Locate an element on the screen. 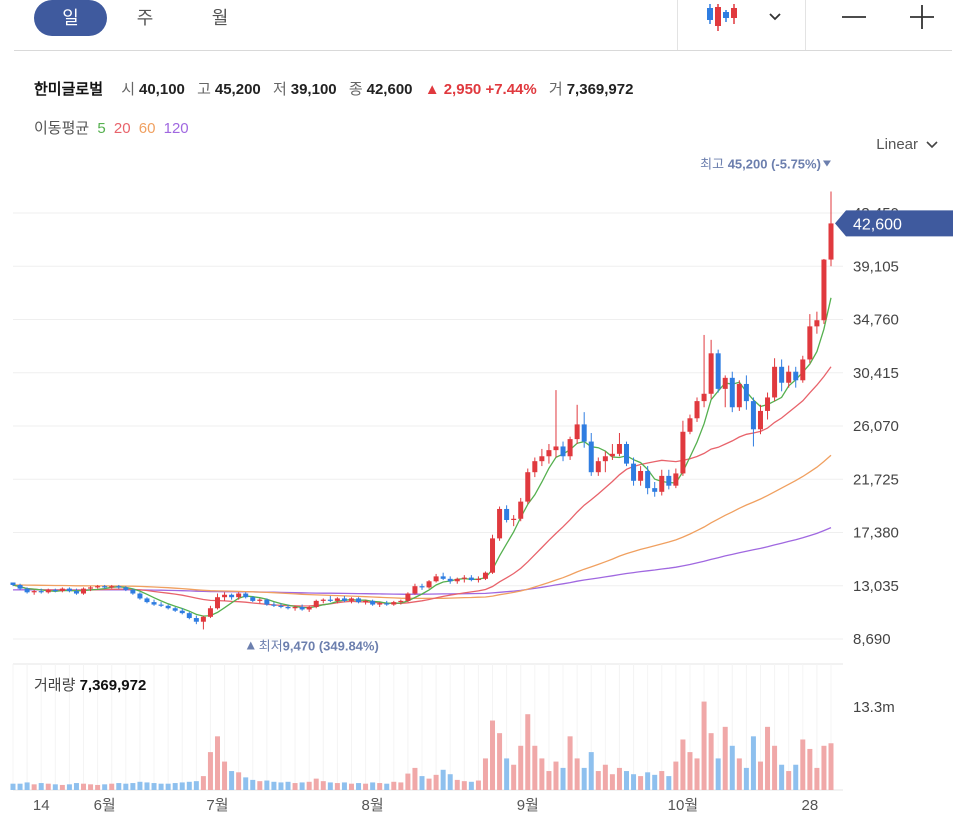  chart-type-dropdown is located at coordinates (775, 17).